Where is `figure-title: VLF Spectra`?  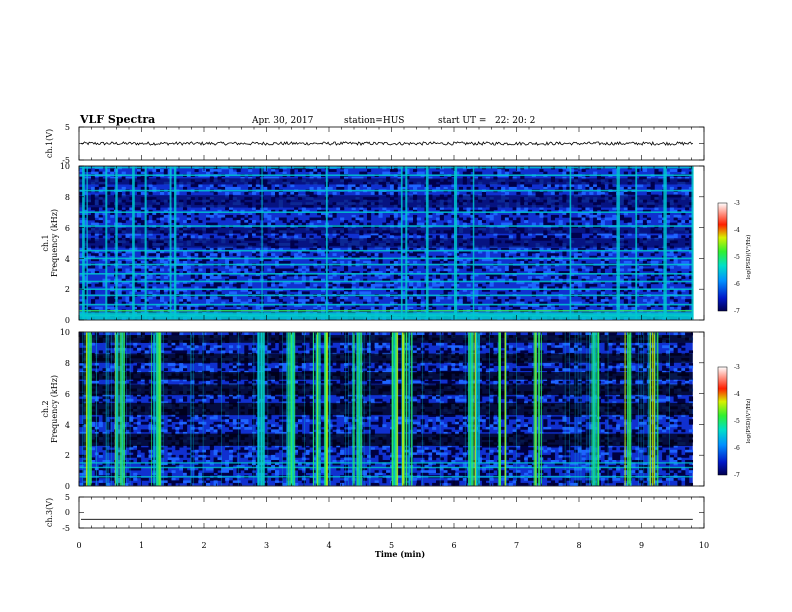 figure-title: VLF Spectra is located at coordinates (117, 119).